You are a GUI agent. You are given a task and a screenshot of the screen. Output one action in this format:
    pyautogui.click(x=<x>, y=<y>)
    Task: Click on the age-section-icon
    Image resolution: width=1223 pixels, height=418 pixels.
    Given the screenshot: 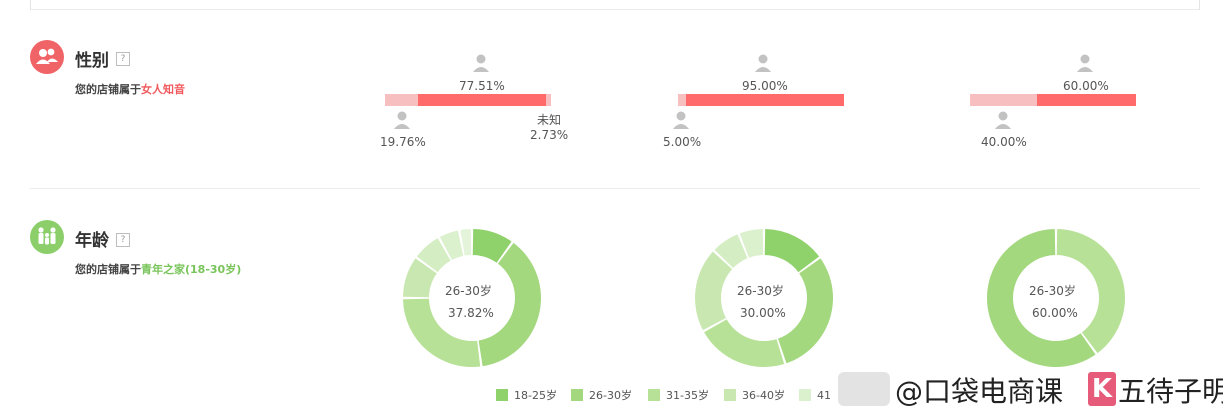 What is the action you would take?
    pyautogui.click(x=47, y=237)
    